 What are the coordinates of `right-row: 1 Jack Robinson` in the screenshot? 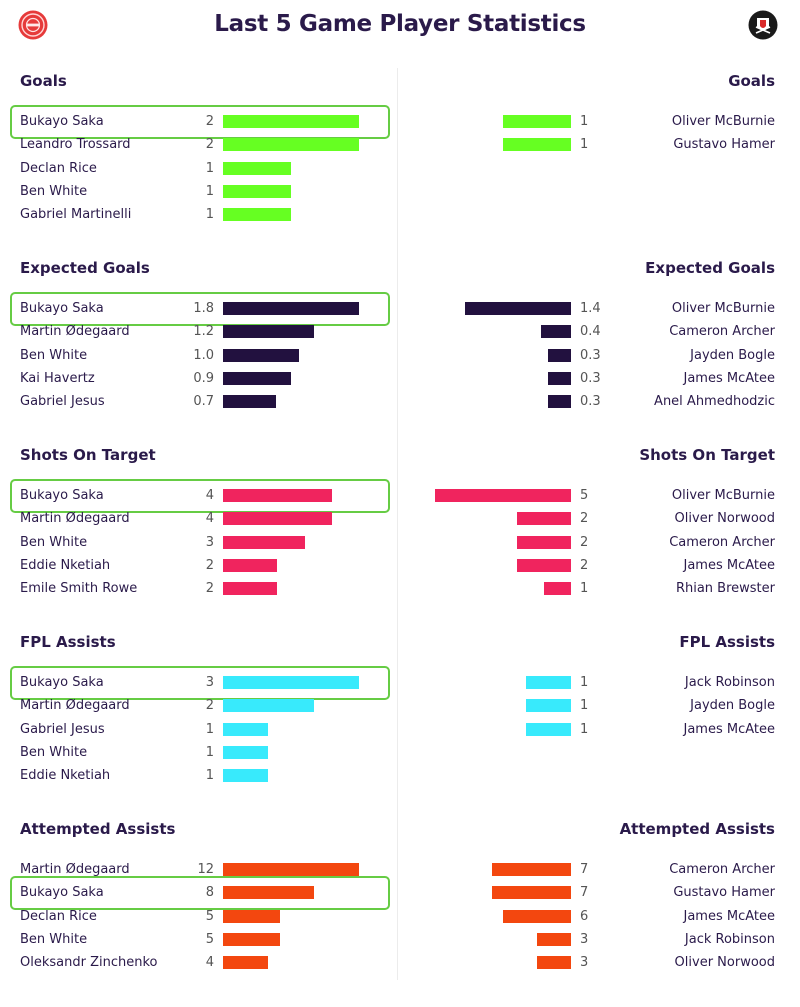 It's located at (600, 683).